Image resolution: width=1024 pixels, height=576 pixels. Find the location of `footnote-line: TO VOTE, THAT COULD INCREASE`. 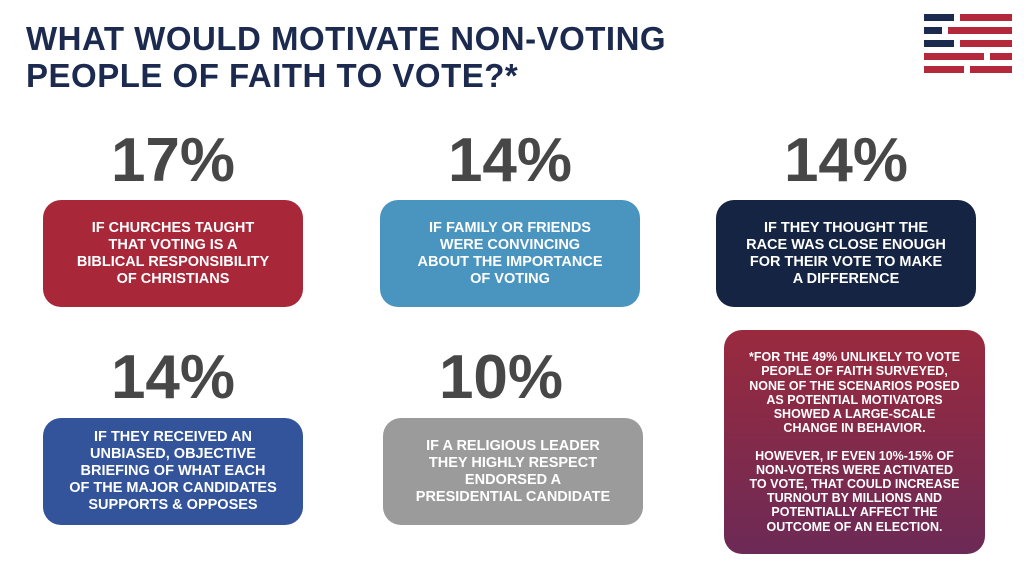

footnote-line: TO VOTE, THAT COULD INCREASE is located at coordinates (854, 483).